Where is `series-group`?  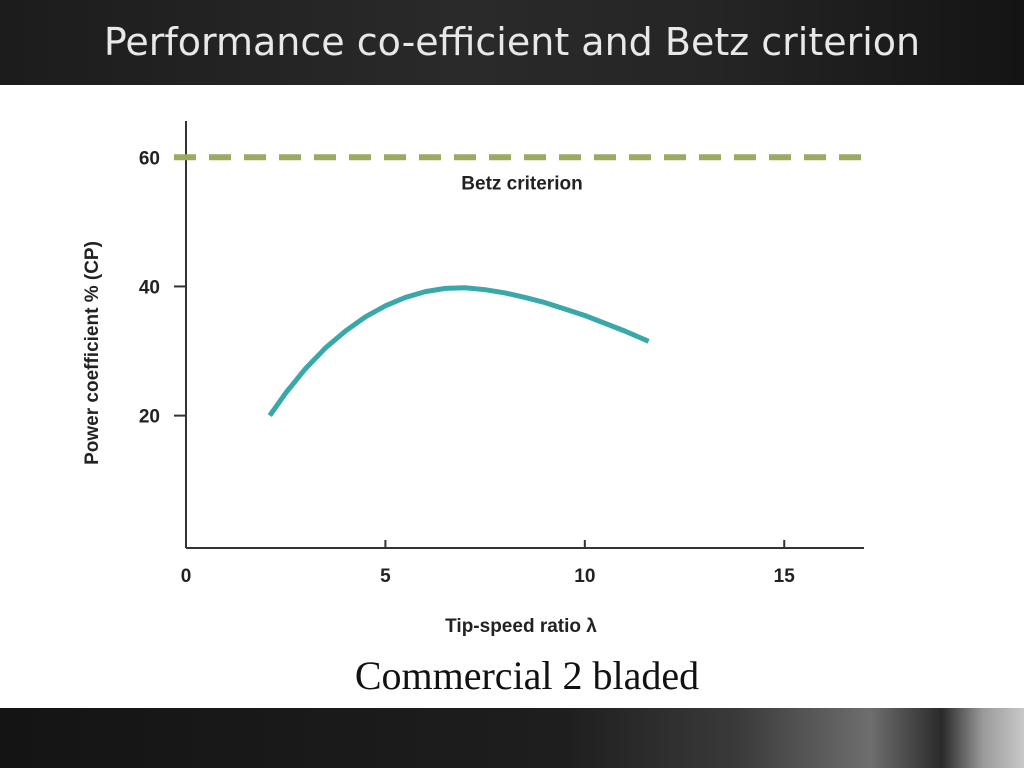 series-group is located at coordinates (458, 351).